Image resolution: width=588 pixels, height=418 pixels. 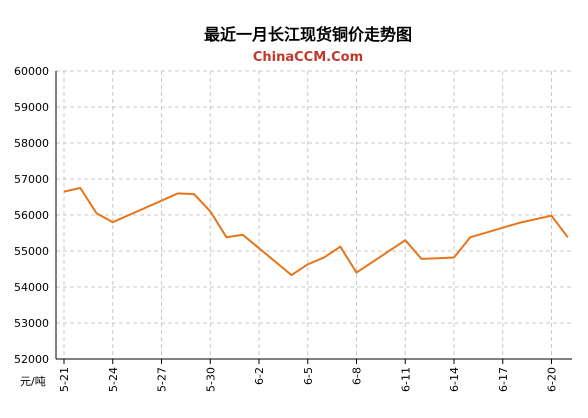 I want to click on x-tick-label: 6-17, so click(x=503, y=379).